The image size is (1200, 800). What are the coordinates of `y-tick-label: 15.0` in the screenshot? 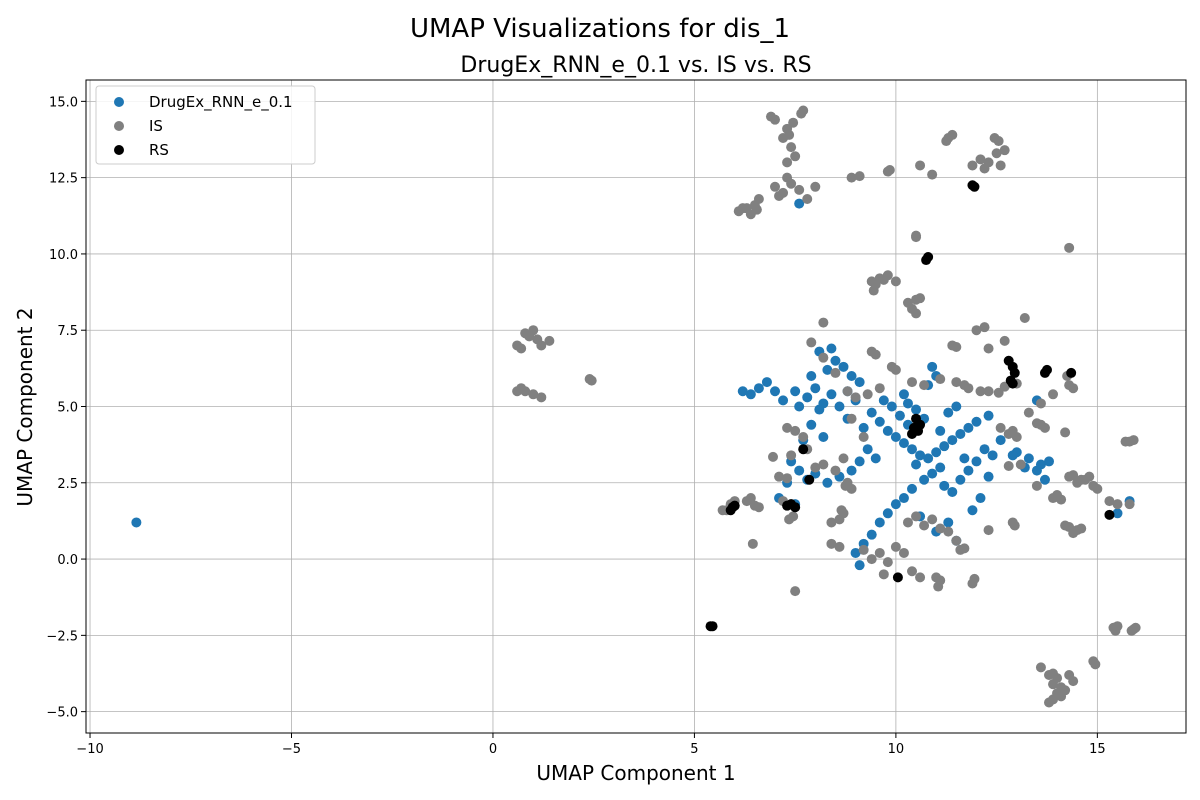 It's located at (63, 102).